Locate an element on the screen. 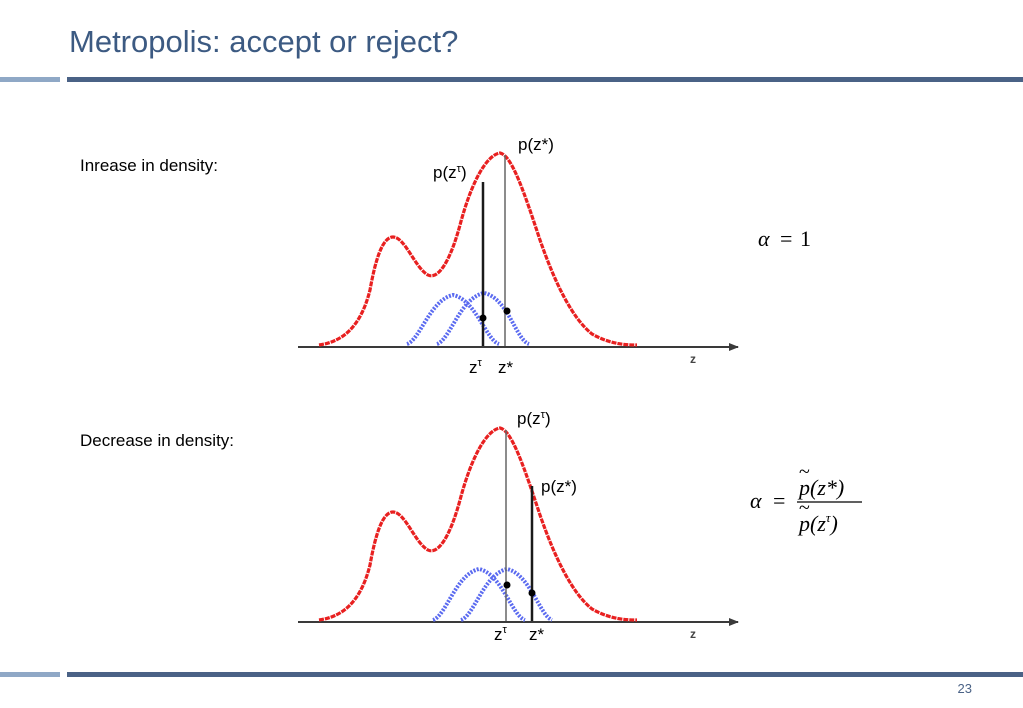  increase-proposal-density-current is located at coordinates (453, 319).